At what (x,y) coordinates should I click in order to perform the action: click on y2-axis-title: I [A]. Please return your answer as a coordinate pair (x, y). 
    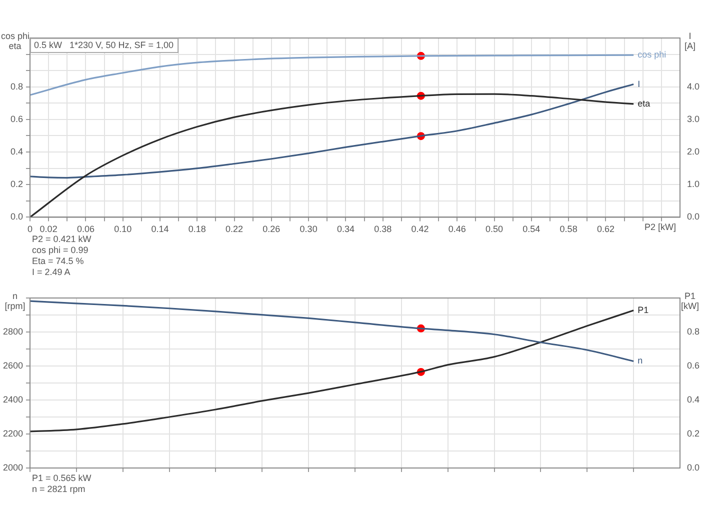
    Looking at the image, I should click on (690, 40).